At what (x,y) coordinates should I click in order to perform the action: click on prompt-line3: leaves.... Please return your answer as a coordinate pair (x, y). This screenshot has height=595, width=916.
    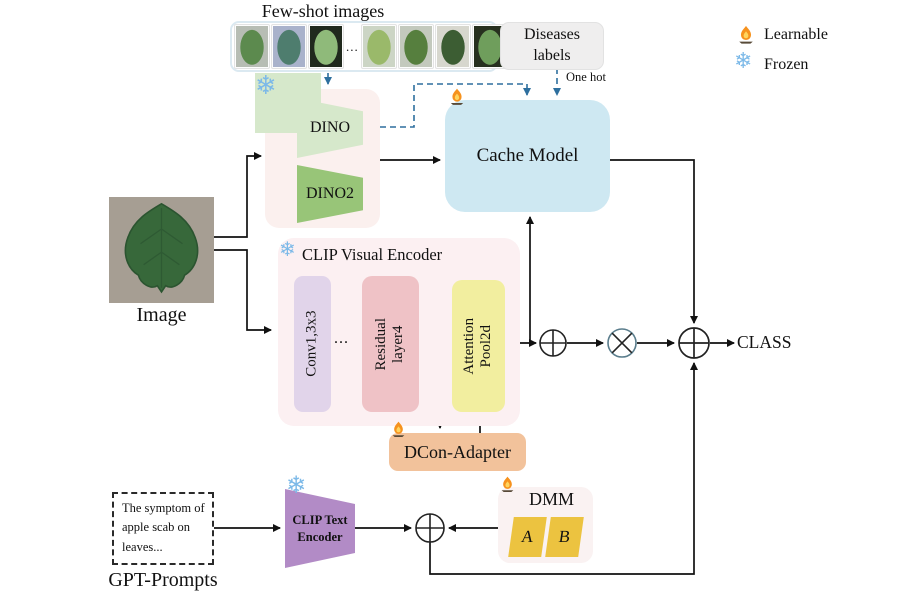
    Looking at the image, I should click on (142, 546).